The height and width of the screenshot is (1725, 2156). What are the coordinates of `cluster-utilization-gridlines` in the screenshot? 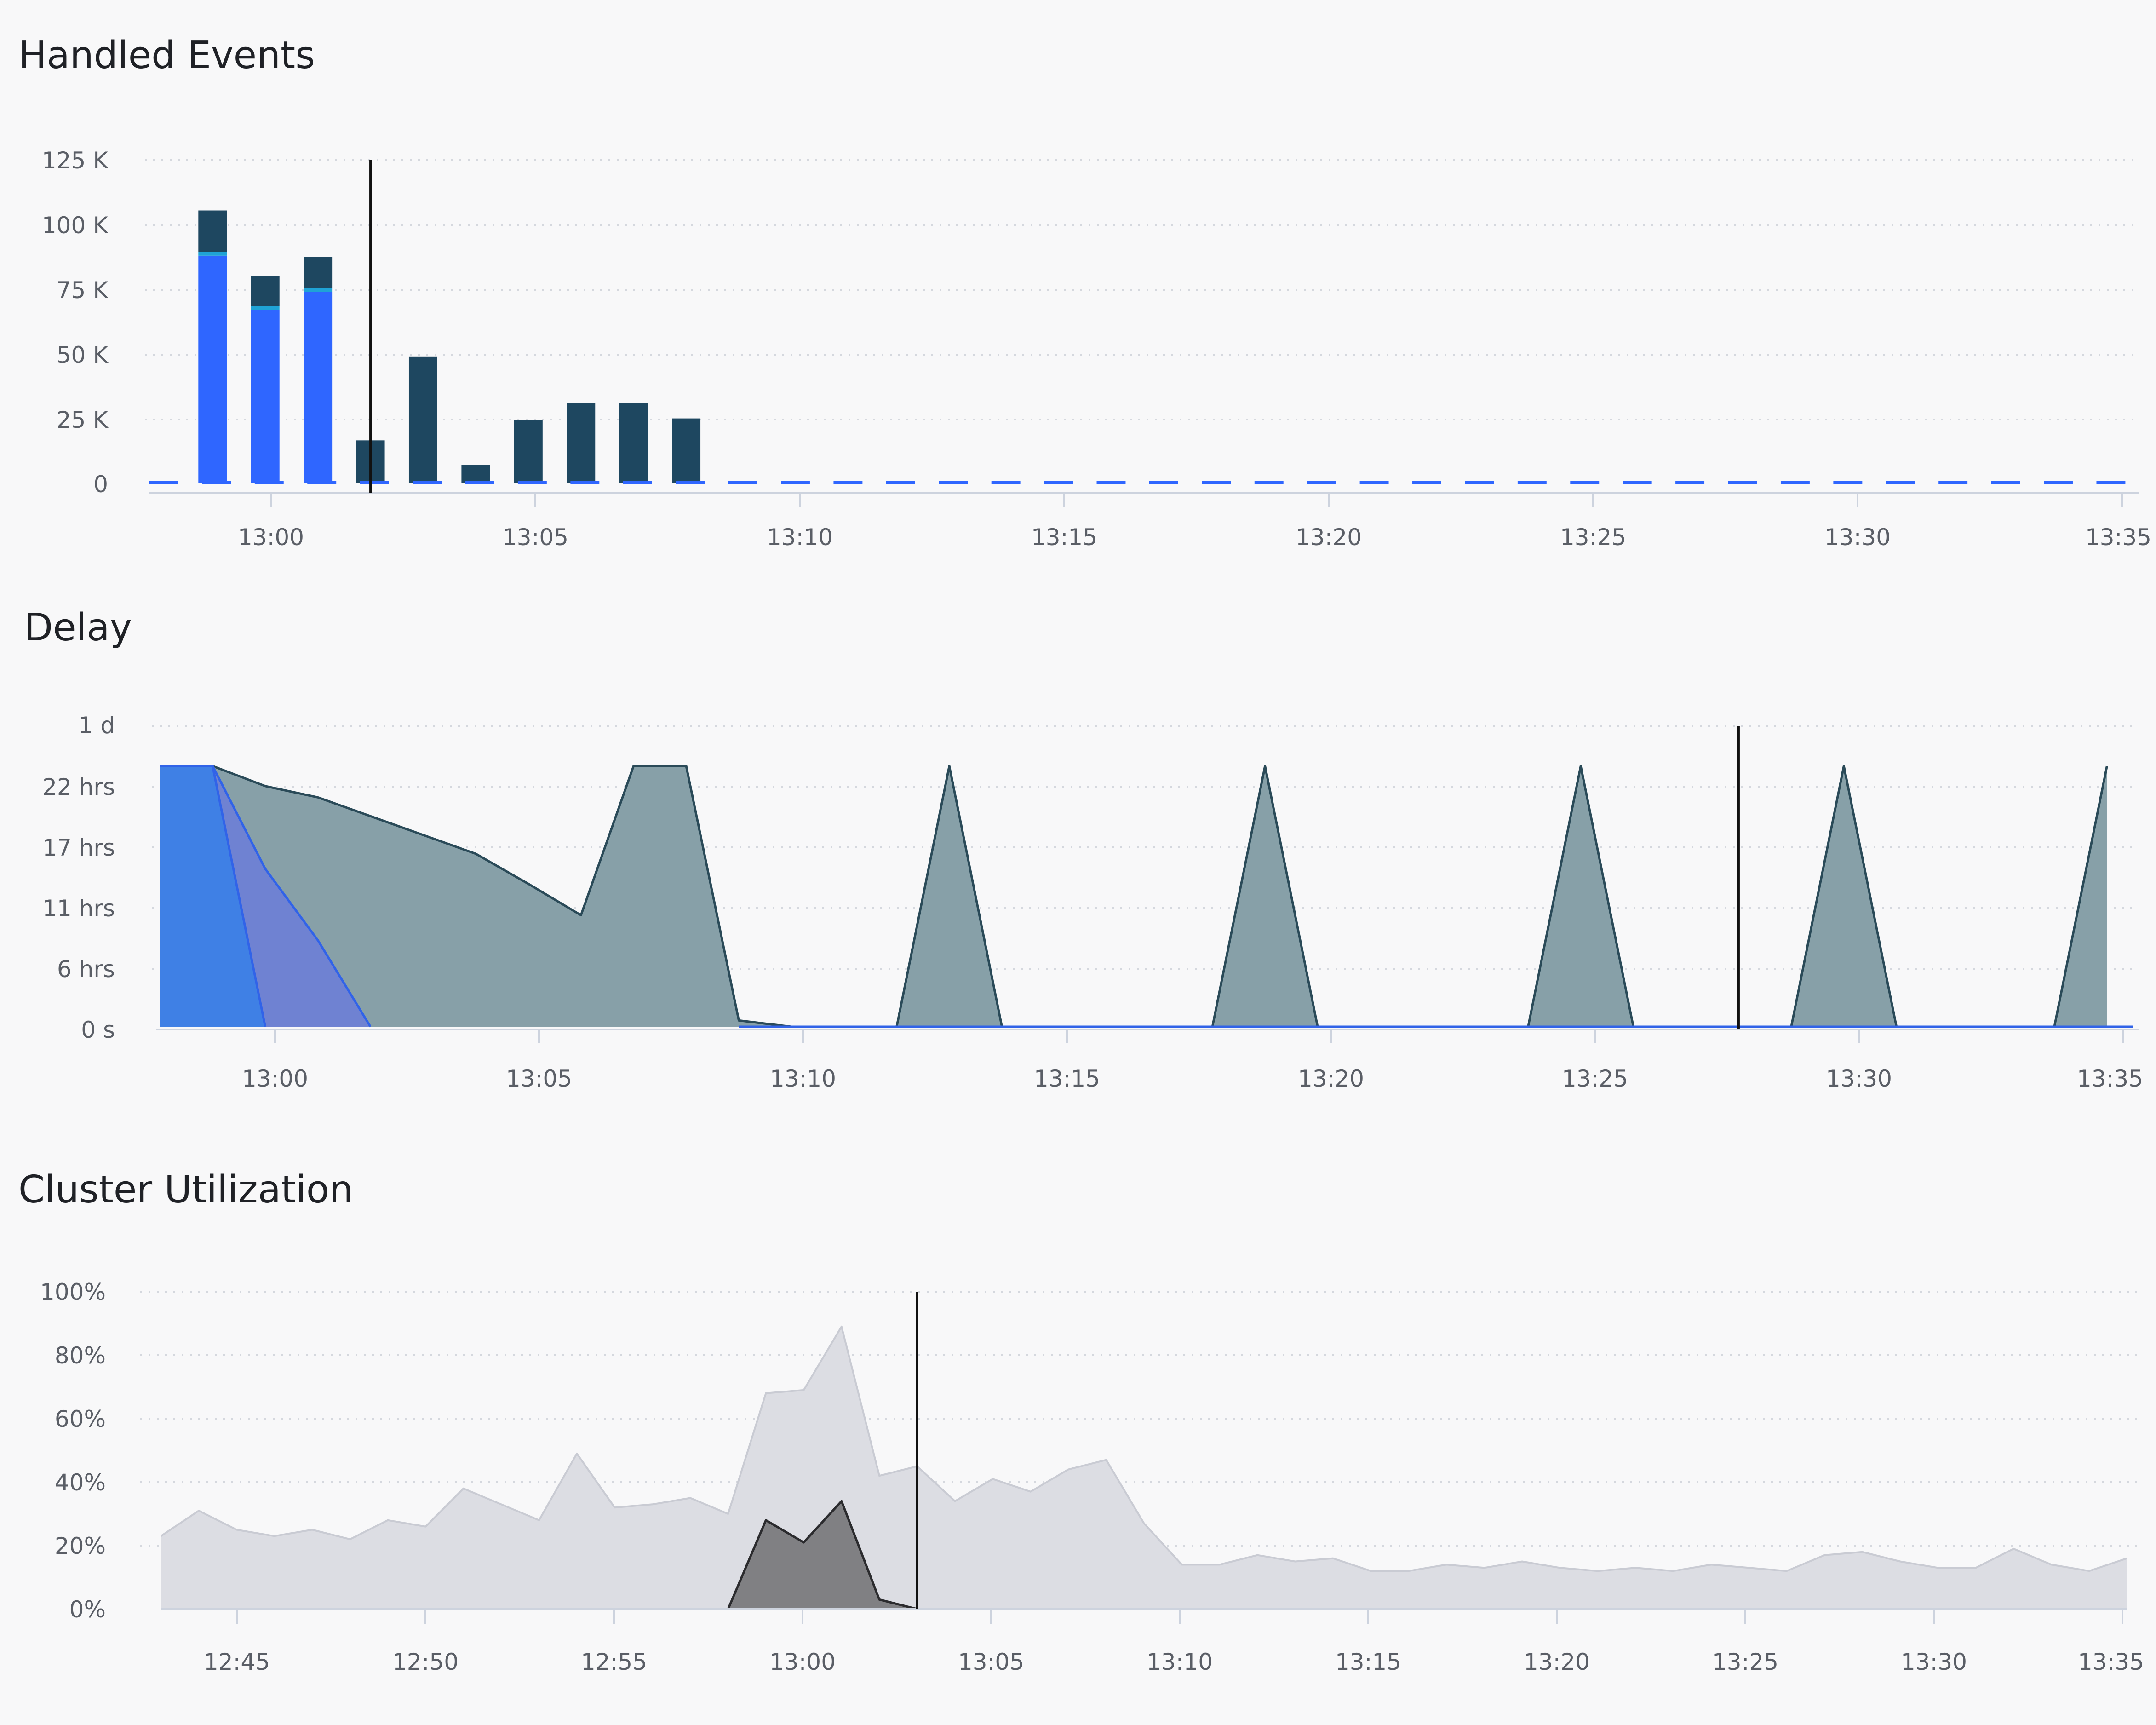 It's located at (1140, 1419).